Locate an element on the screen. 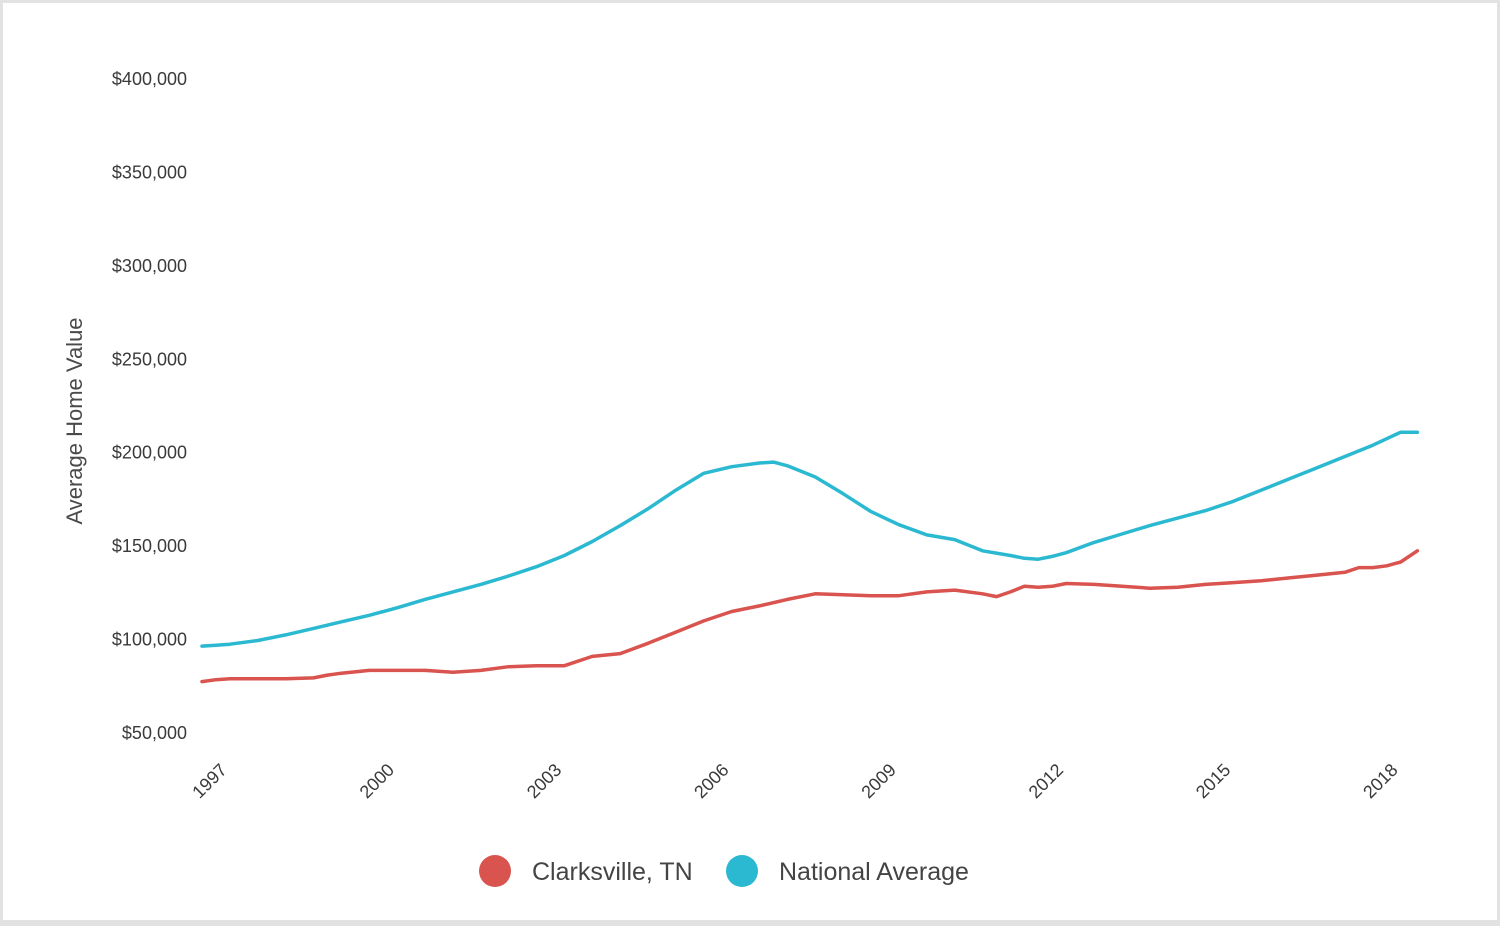 The image size is (1500, 926). x-tick-label: 2000 is located at coordinates (377, 781).